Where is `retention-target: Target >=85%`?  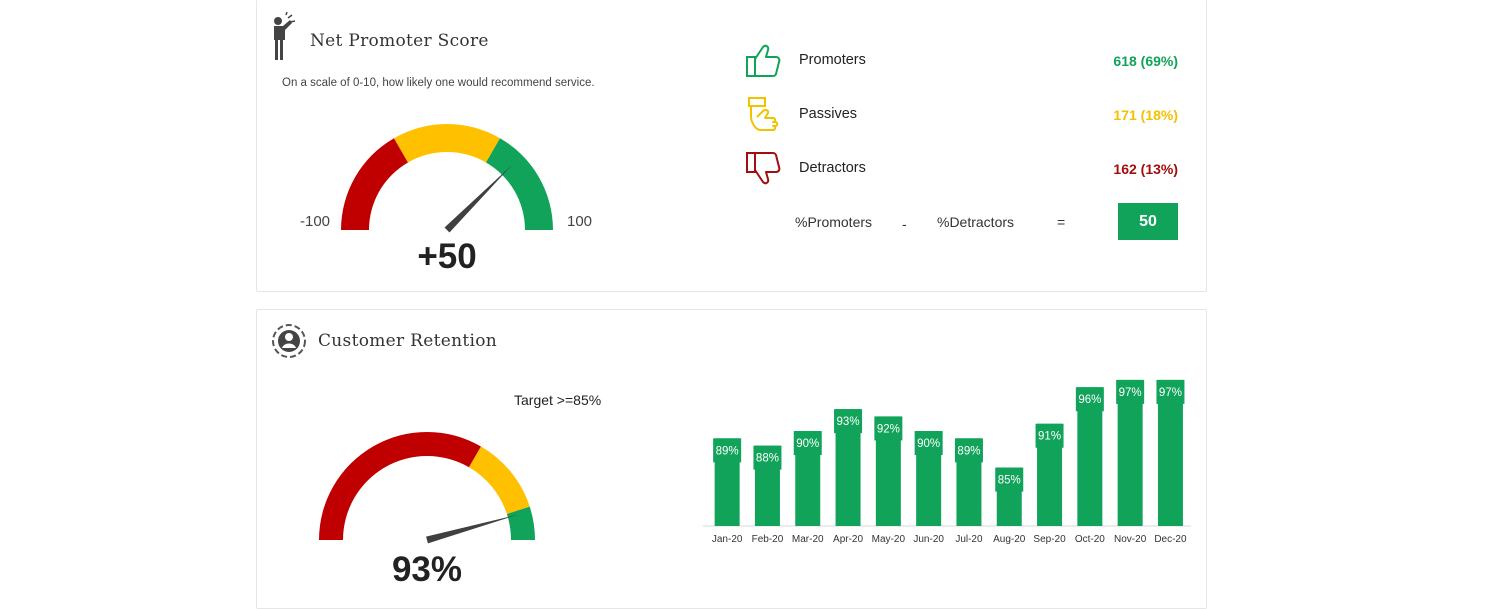
retention-target: Target >=85% is located at coordinates (558, 400).